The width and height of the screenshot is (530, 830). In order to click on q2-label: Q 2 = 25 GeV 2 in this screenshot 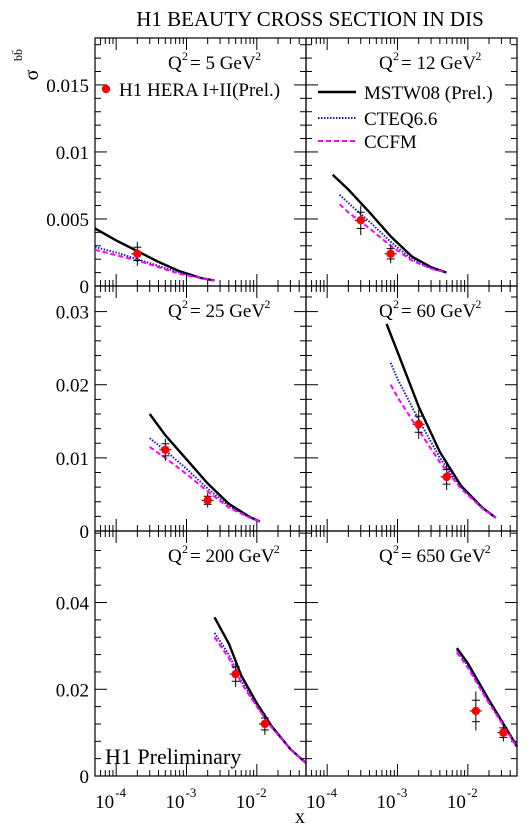, I will do `click(219, 309)`.